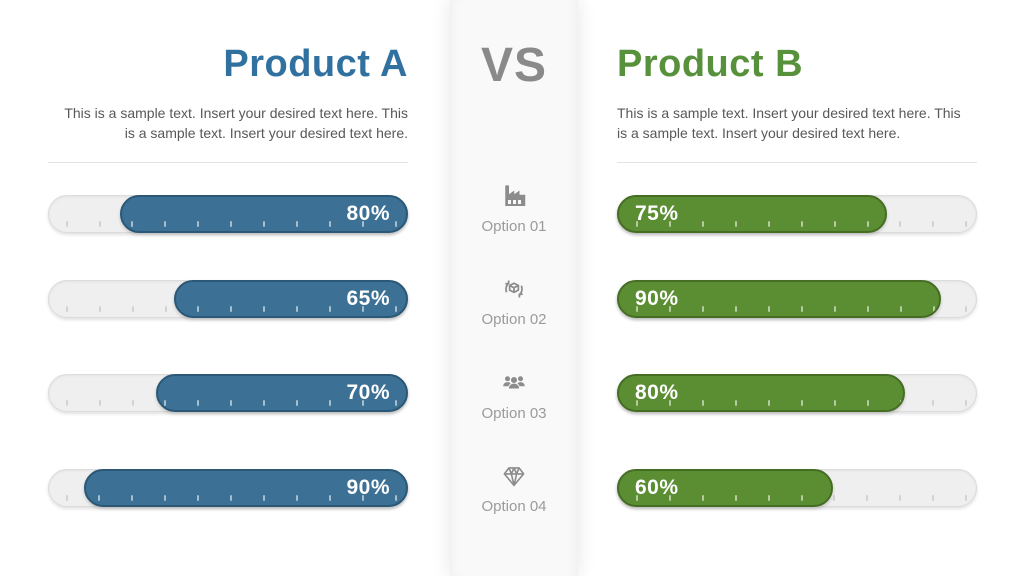 The height and width of the screenshot is (576, 1024). What do you see at coordinates (761, 393) in the screenshot?
I see `product-b-bar-fill: 80%` at bounding box center [761, 393].